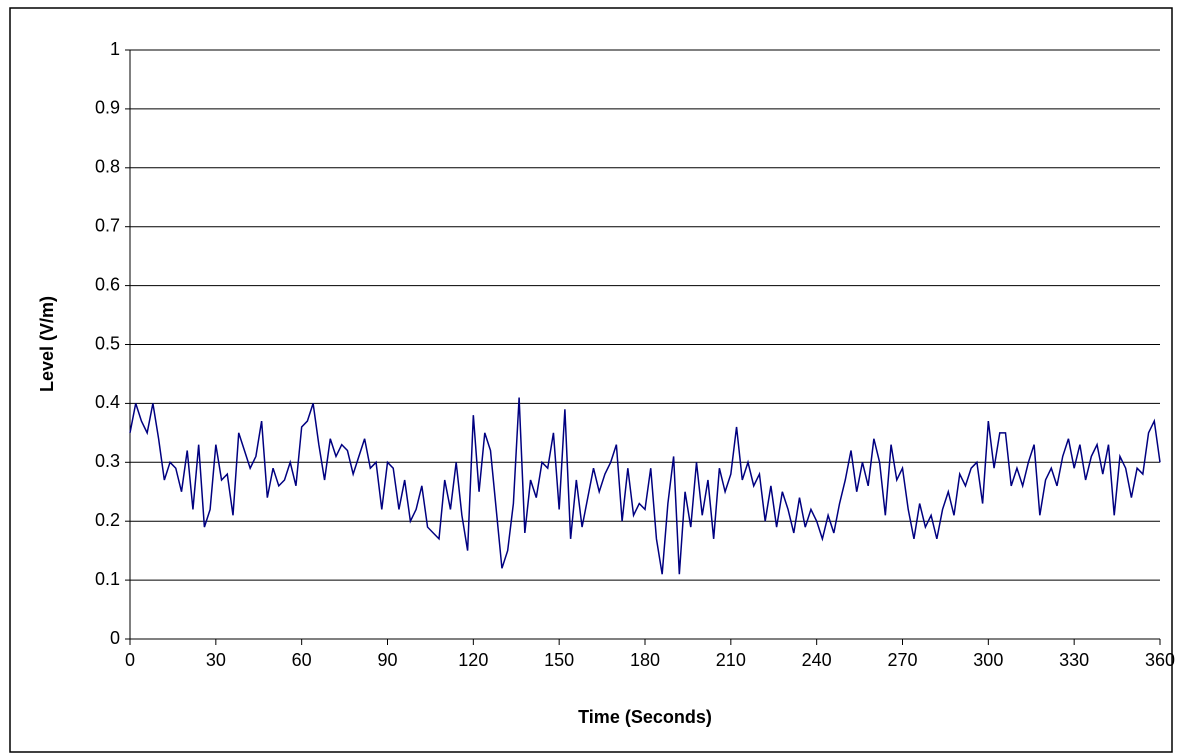 Image resolution: width=1182 pixels, height=755 pixels. Describe the element at coordinates (645, 717) in the screenshot. I see `x-axis-title: Time (Seconds)` at that location.